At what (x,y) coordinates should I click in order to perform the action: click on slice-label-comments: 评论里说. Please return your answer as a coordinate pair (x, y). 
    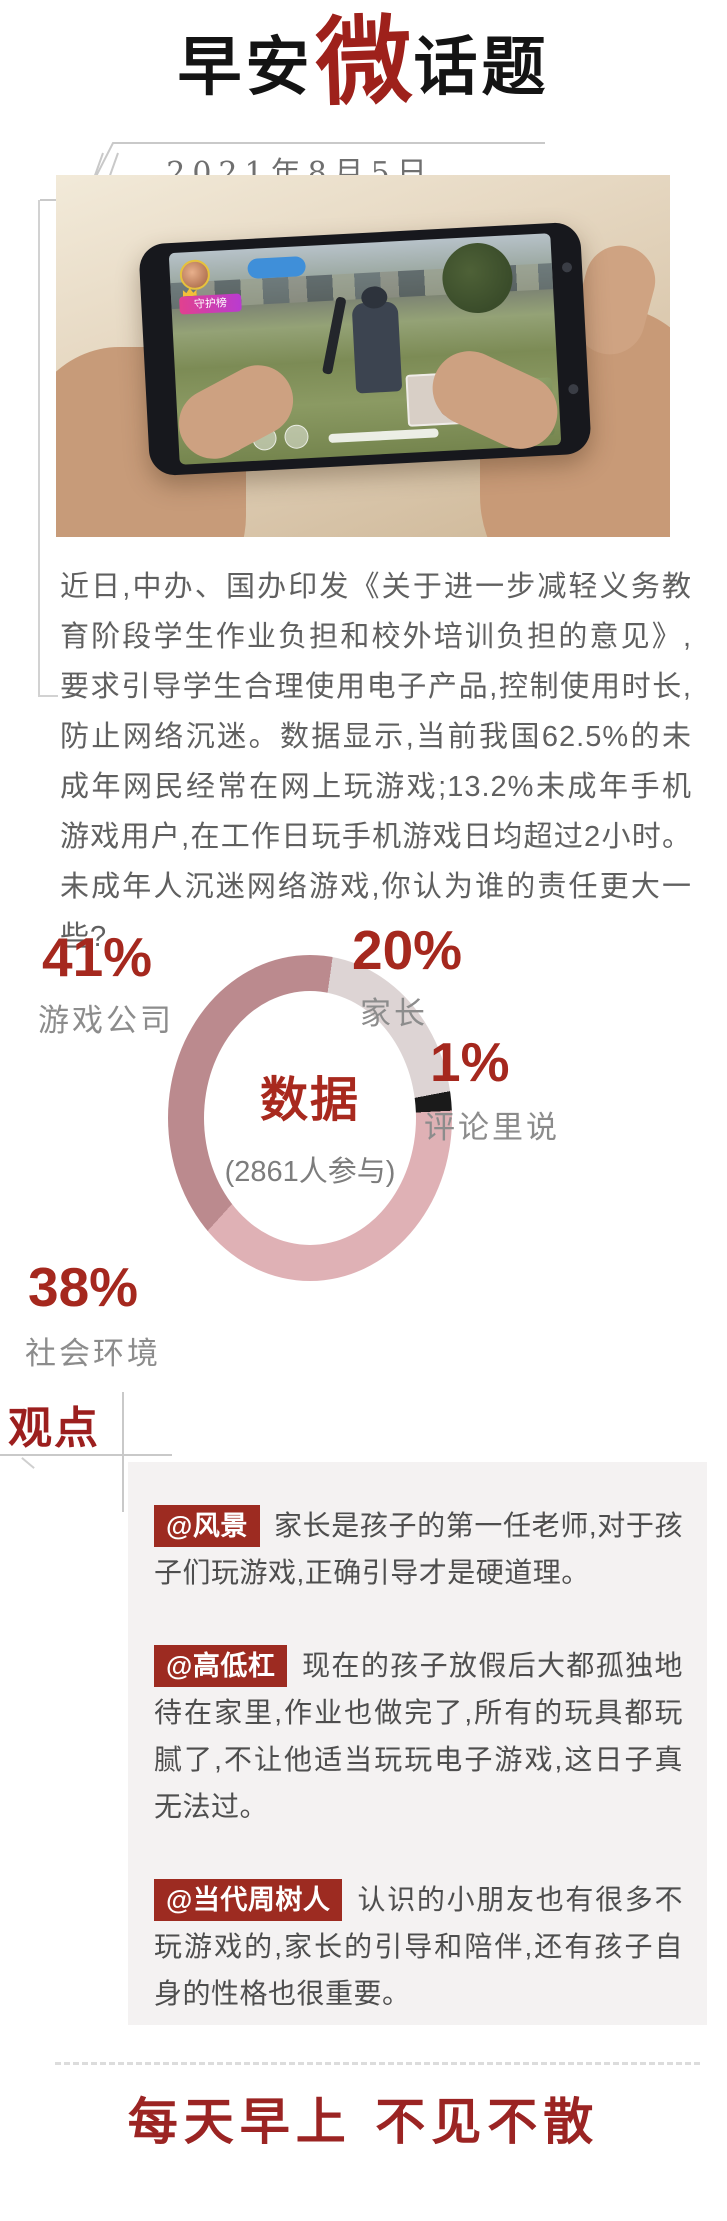
    Looking at the image, I should click on (492, 1127).